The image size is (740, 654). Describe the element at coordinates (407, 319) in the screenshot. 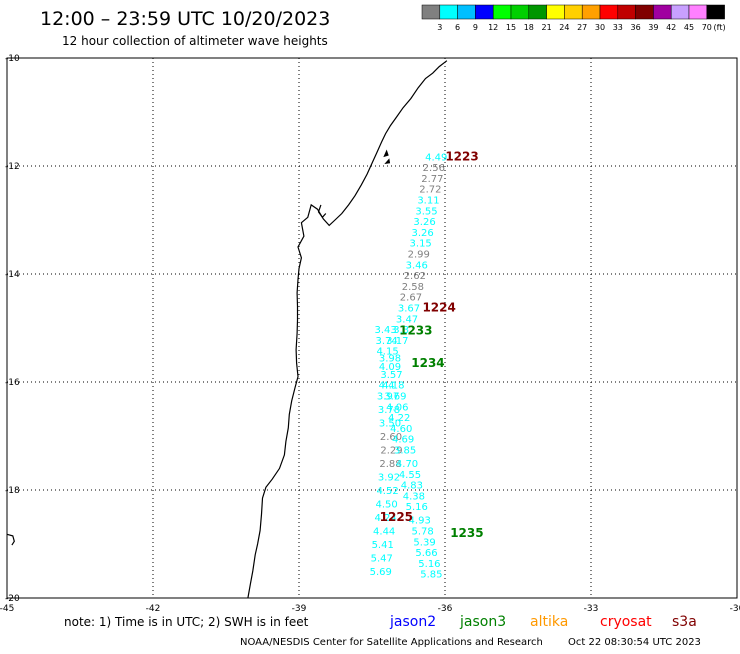

I see `wave-height-label: 3.47` at that location.